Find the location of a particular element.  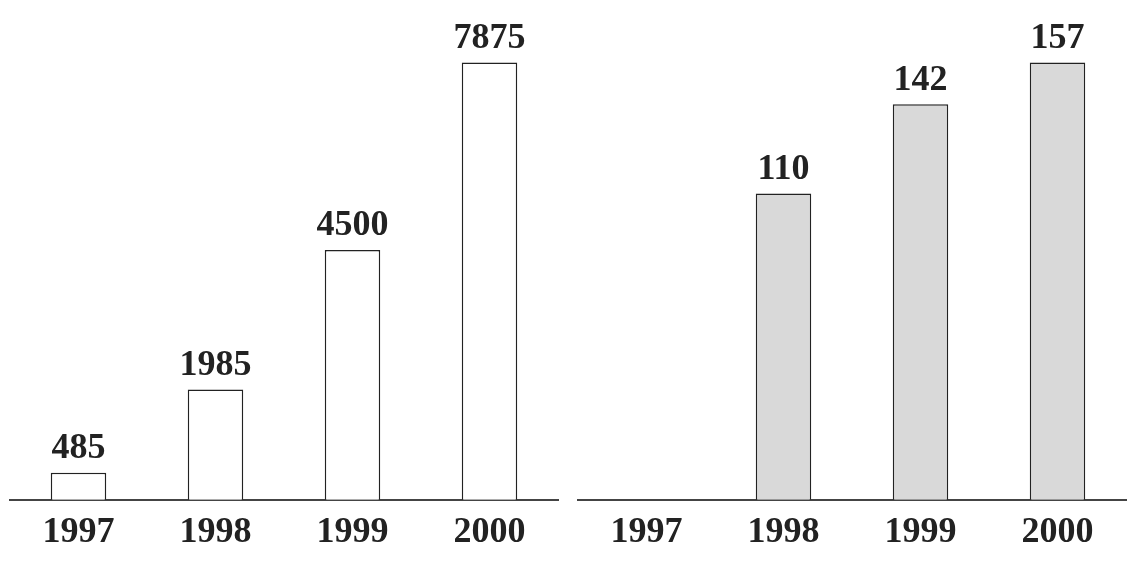

data-label: 157 is located at coordinates (1057, 35).